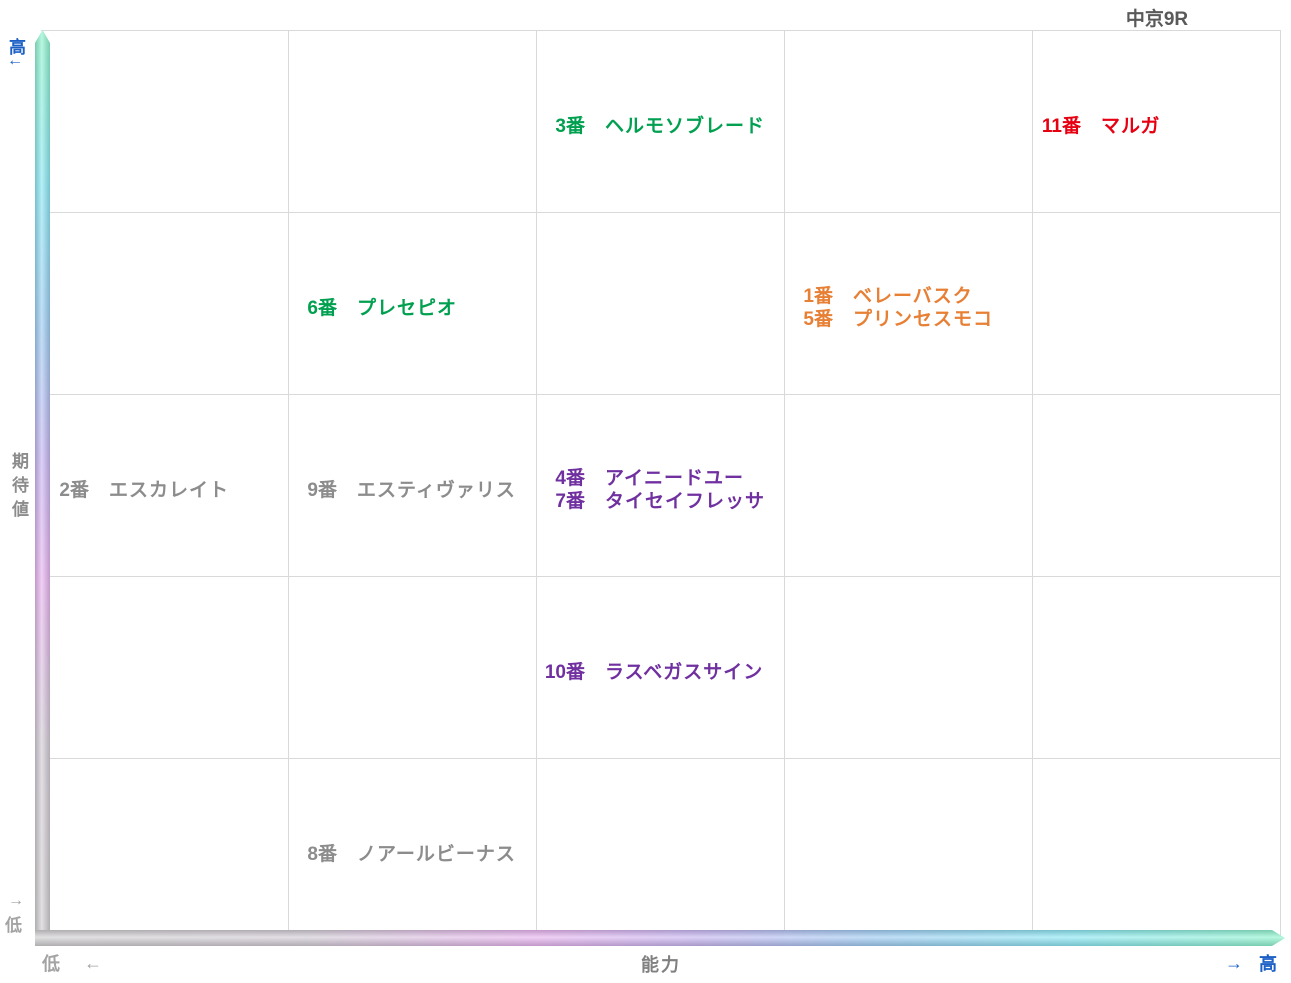  What do you see at coordinates (436, 854) in the screenshot?
I see `horse-name: ノアールビーナス` at bounding box center [436, 854].